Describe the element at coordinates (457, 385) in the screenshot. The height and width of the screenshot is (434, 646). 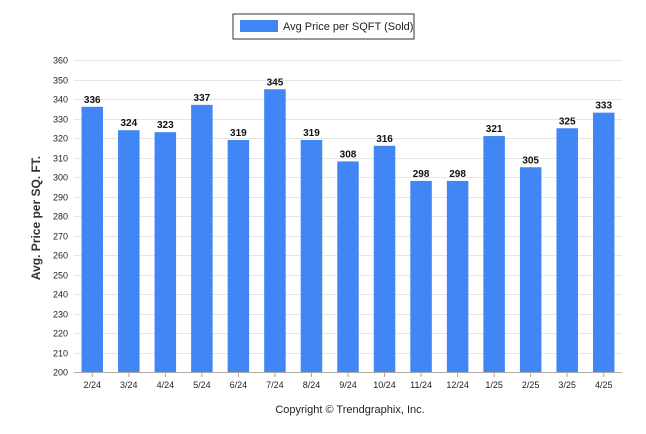
I see `x-tick-label: 12/24` at that location.